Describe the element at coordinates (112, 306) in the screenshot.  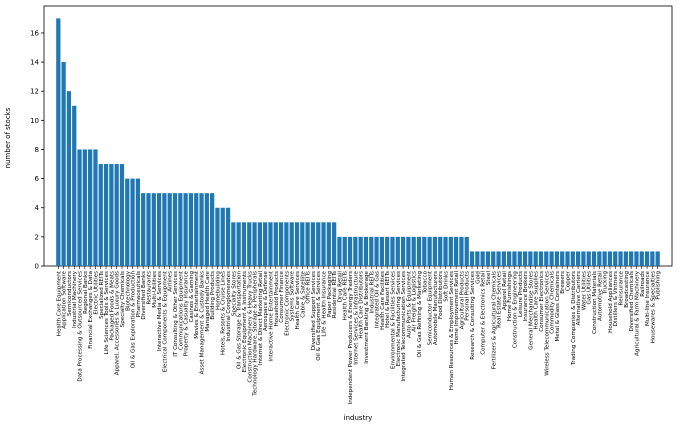
I see `x-tick-label: Packaged Foods & Meats` at that location.